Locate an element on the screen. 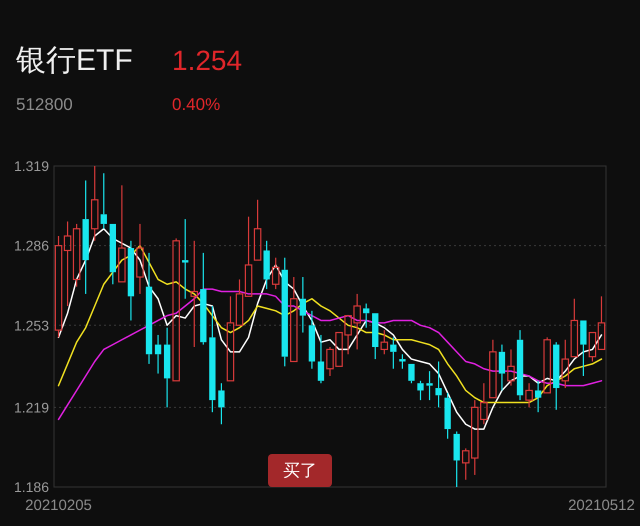  y-tick-label: 1.186 is located at coordinates (32, 487).